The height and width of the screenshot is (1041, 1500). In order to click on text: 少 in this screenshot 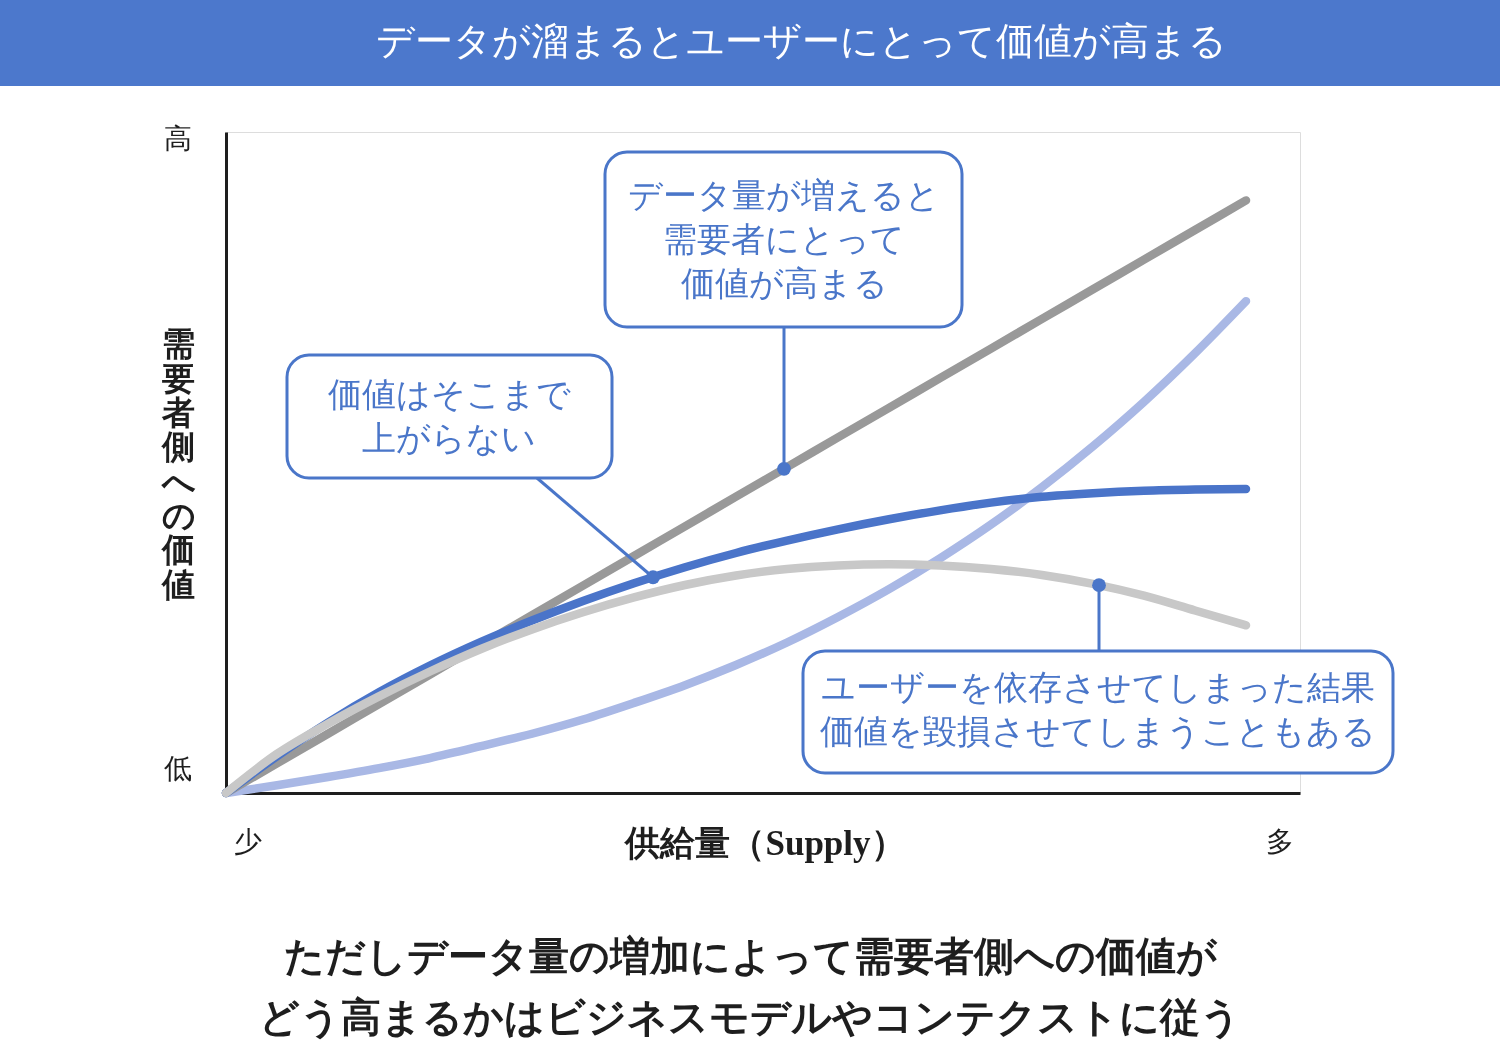, I will do `click(248, 841)`.